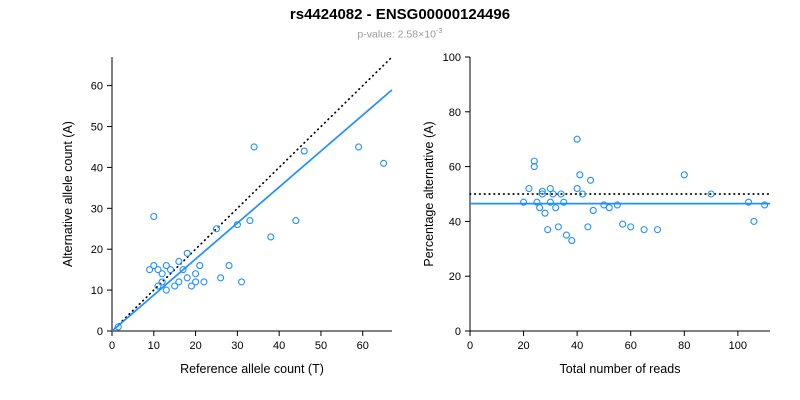 This screenshot has width=800, height=400. Describe the element at coordinates (321, 346) in the screenshot. I see `x-tick-label: 50` at that location.